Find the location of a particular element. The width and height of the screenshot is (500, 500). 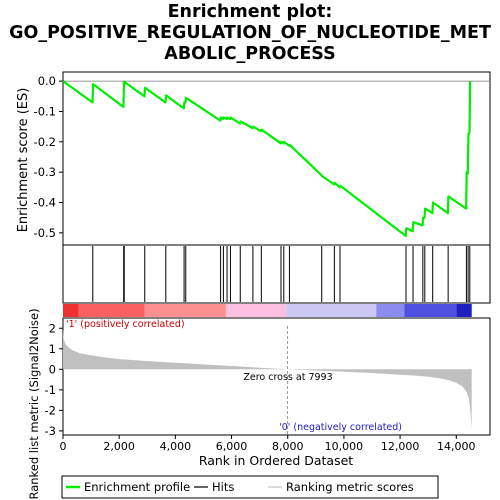

positive-correlation-label: '1' (positively correlated) is located at coordinates (125, 324).